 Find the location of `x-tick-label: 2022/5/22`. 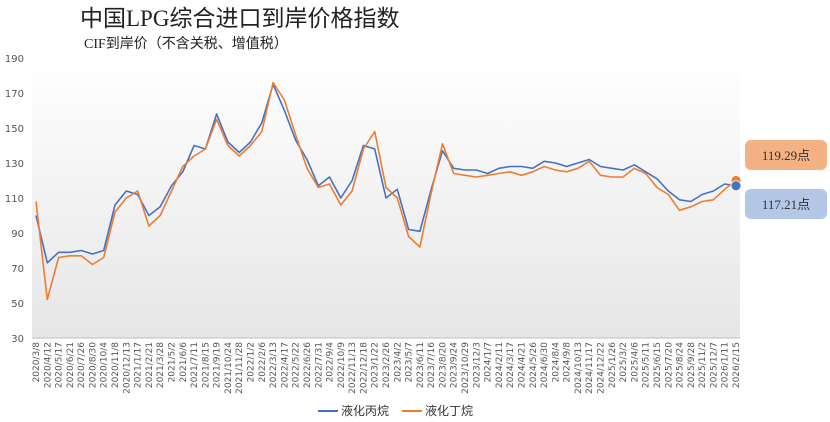

x-tick-label: 2022/5/22 is located at coordinates (297, 365).